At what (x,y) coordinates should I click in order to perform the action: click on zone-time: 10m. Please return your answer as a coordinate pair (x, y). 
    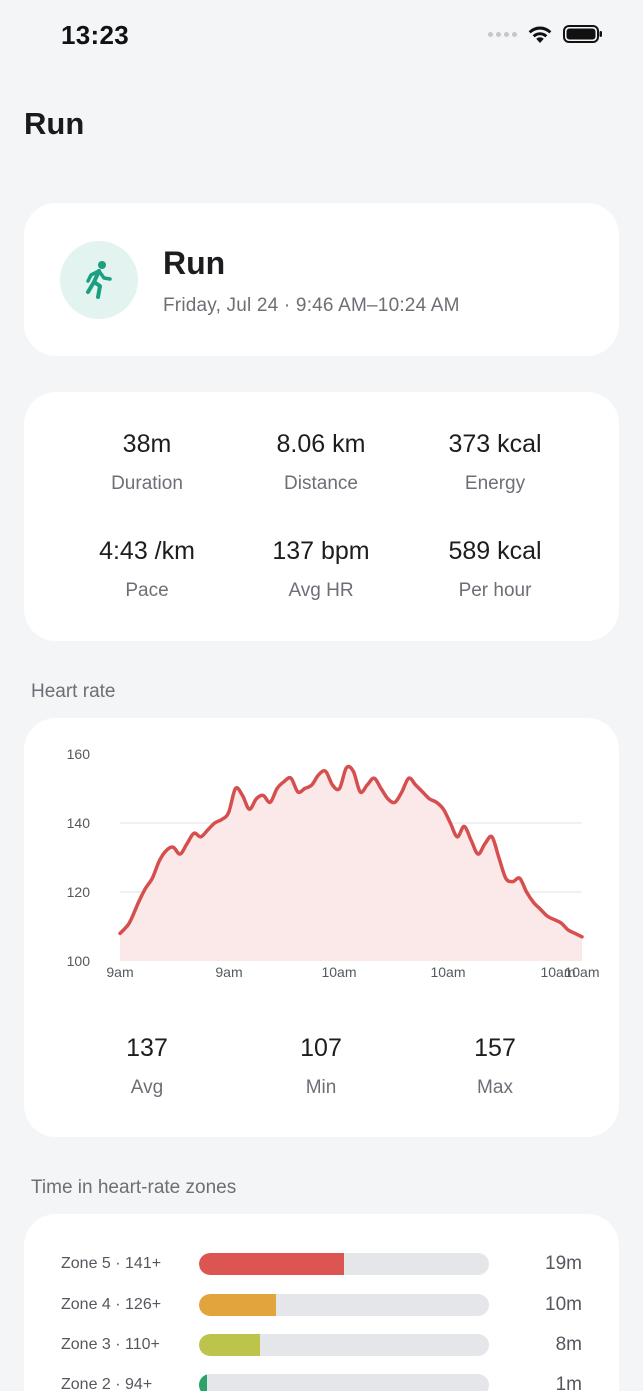
    Looking at the image, I should click on (563, 1304).